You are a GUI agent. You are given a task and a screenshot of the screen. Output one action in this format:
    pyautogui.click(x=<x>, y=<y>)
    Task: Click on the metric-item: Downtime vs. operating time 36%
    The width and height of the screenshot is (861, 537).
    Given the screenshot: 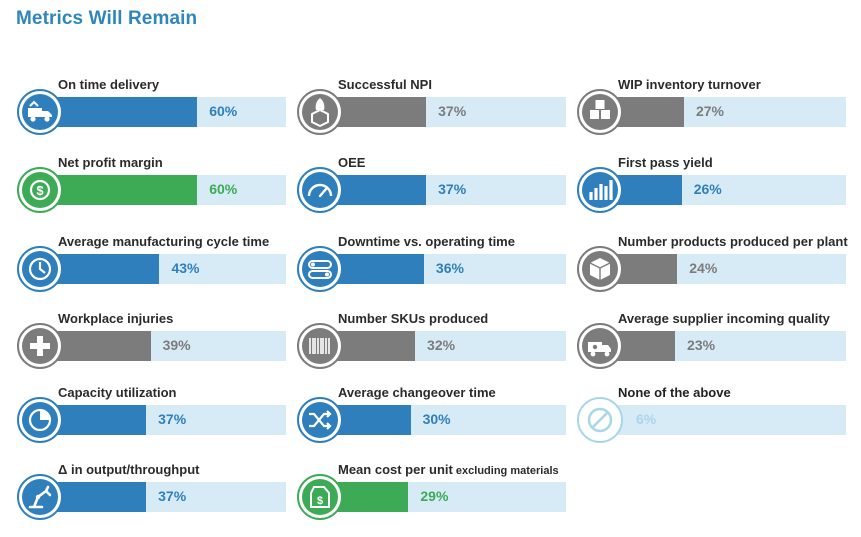 What is the action you would take?
    pyautogui.click(x=431, y=267)
    